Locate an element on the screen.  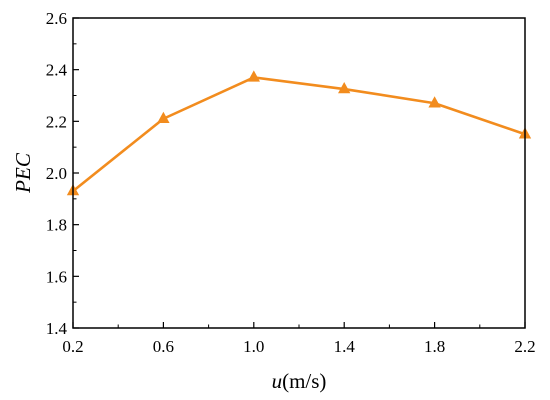
x-tick-label: 2.2 is located at coordinates (524, 346).